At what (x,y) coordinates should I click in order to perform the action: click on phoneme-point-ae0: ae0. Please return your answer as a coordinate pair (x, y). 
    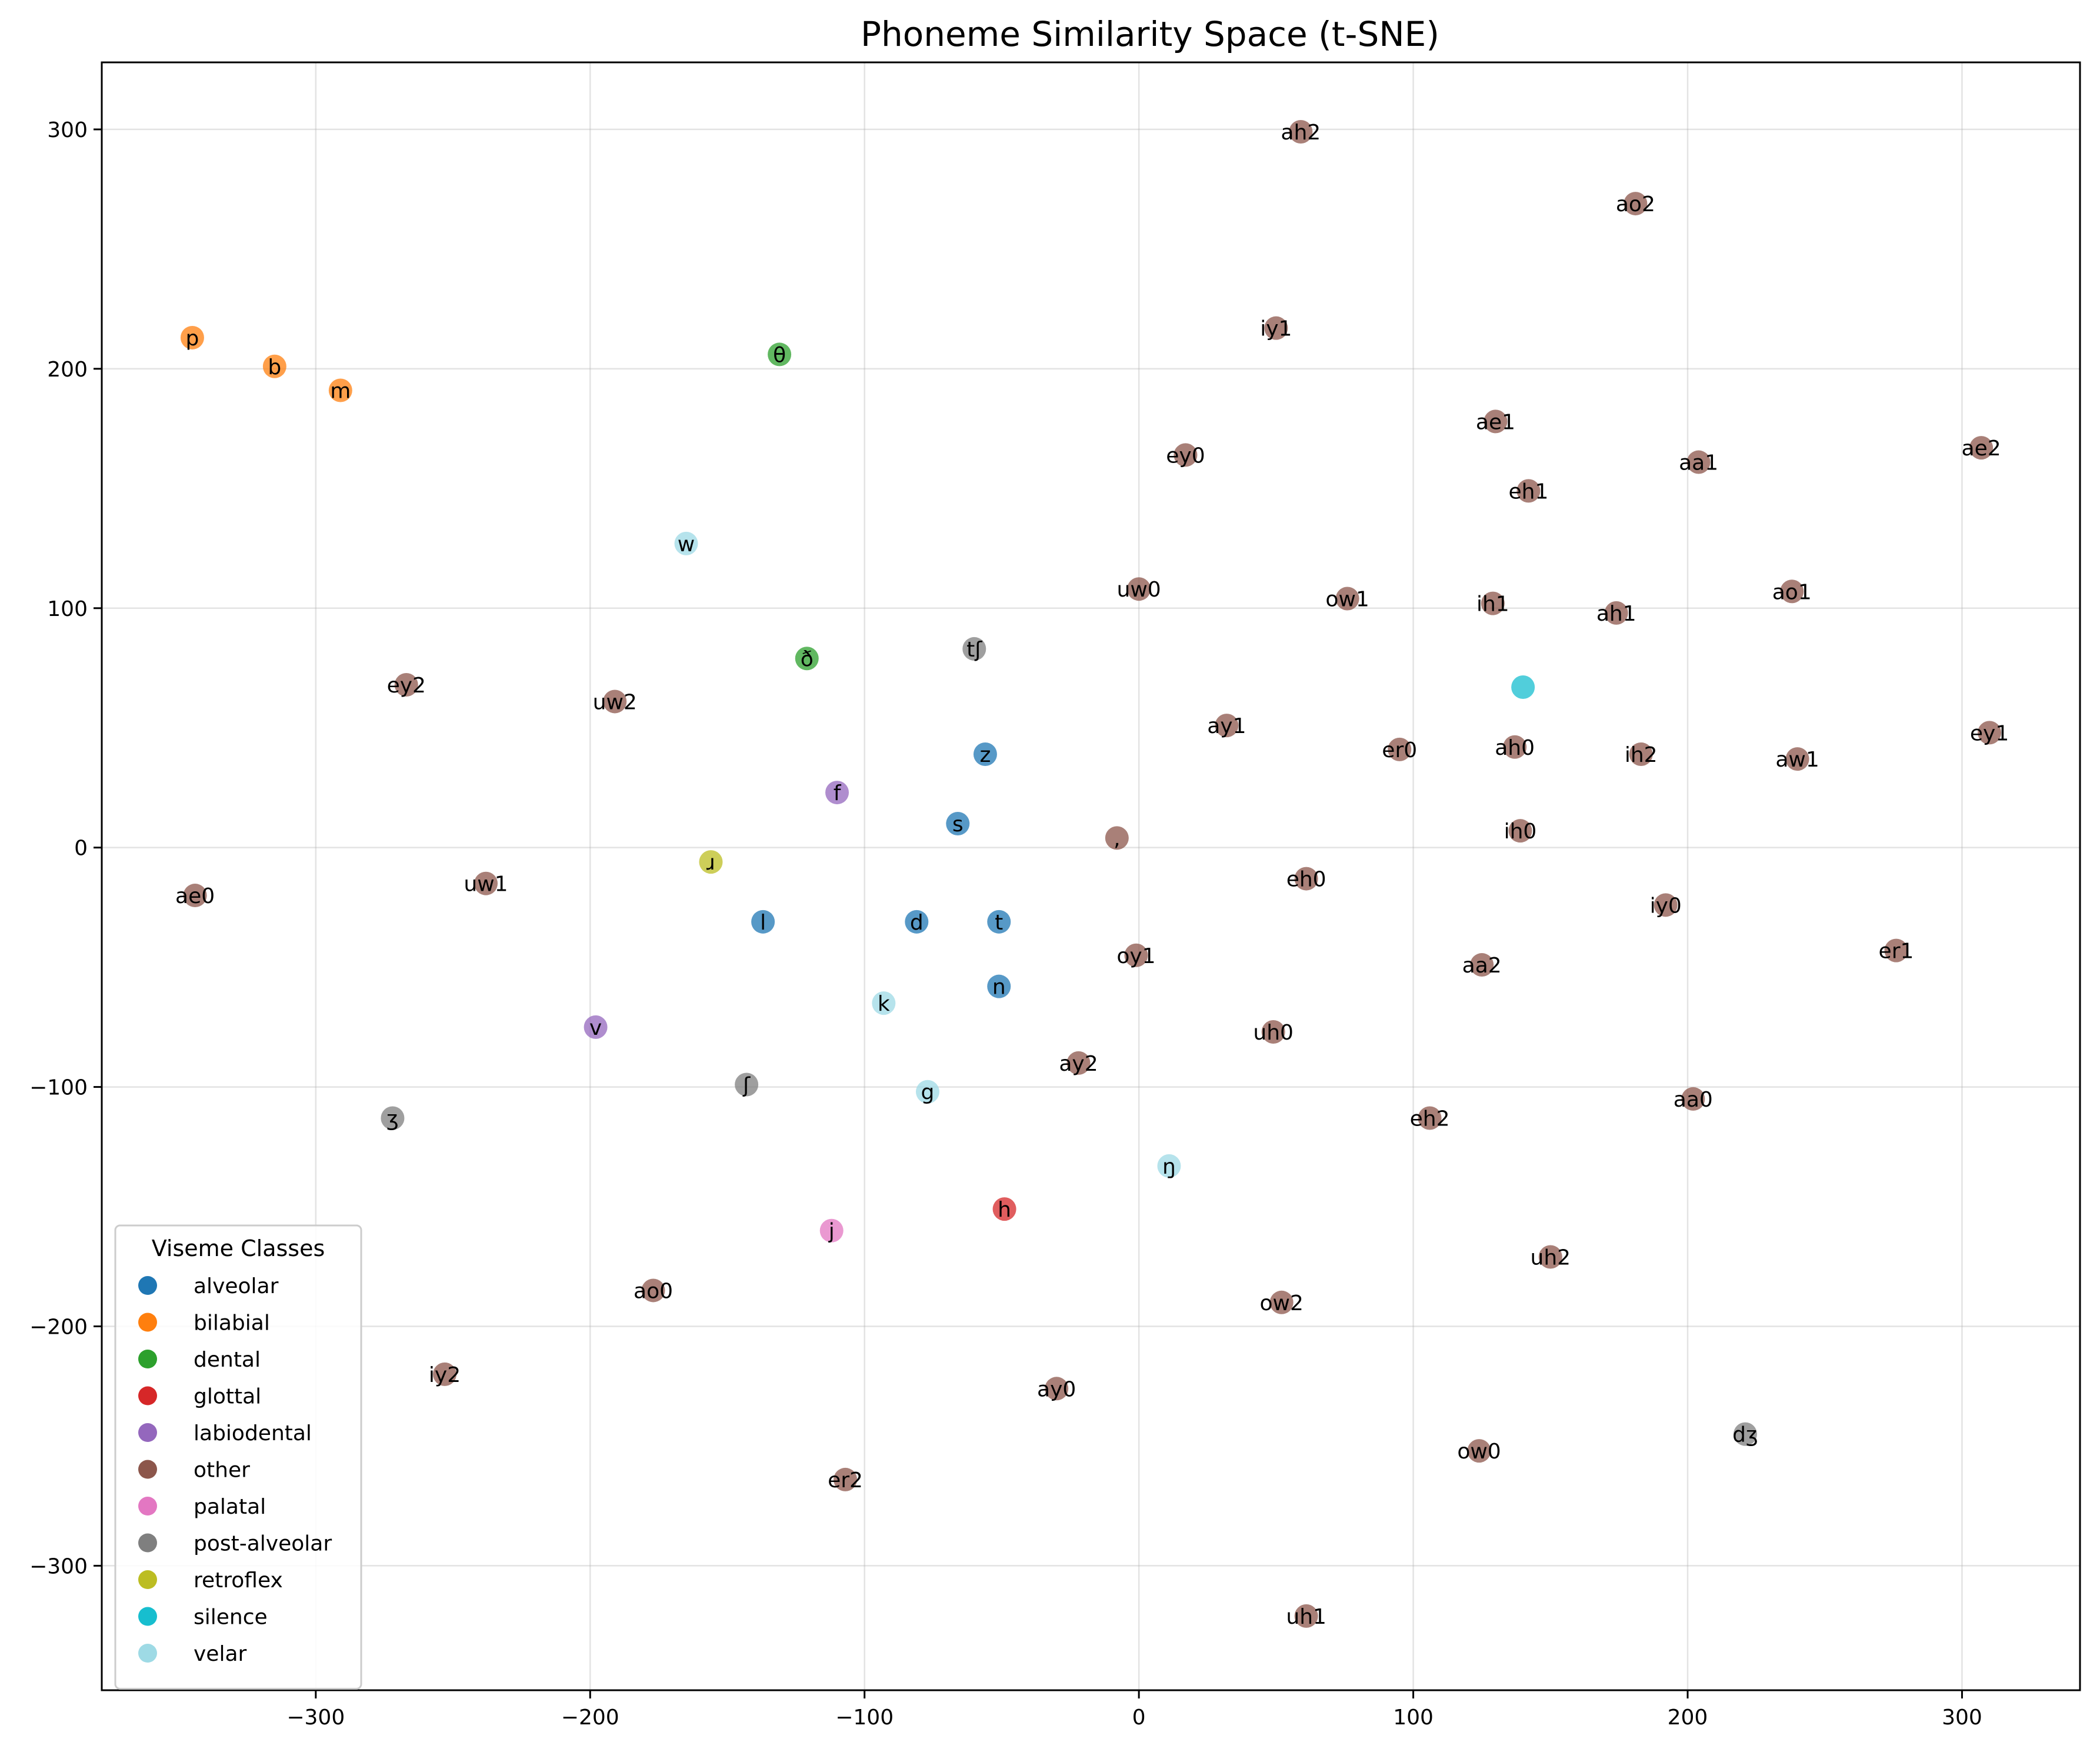
    Looking at the image, I should click on (195, 896).